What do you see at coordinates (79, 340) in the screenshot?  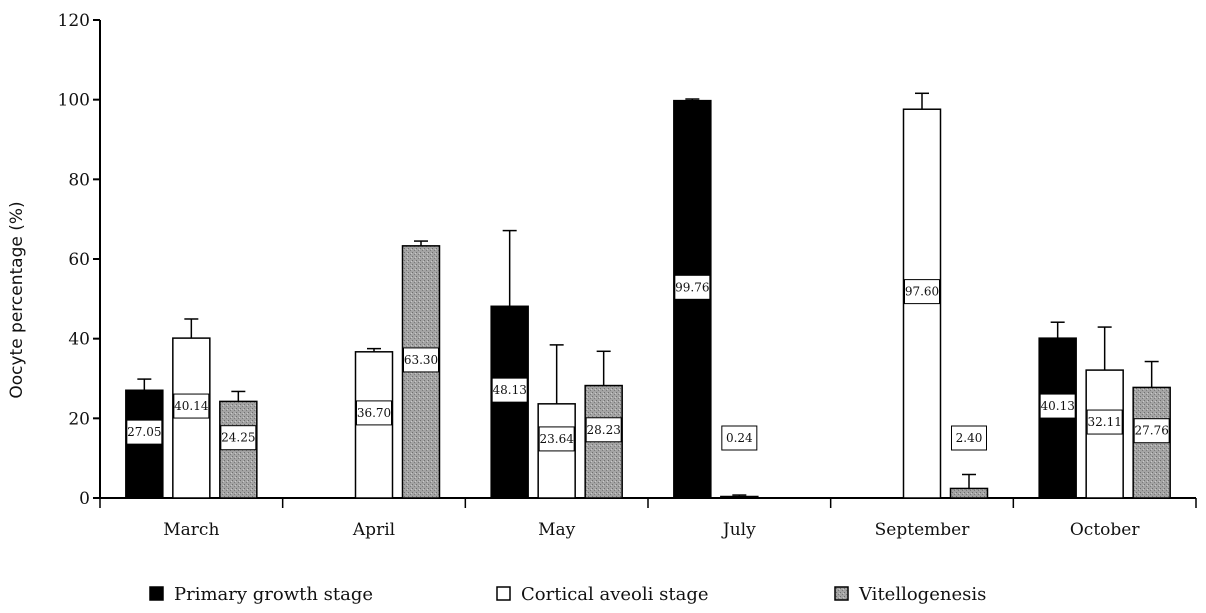 I see `y-tick-label: 40` at bounding box center [79, 340].